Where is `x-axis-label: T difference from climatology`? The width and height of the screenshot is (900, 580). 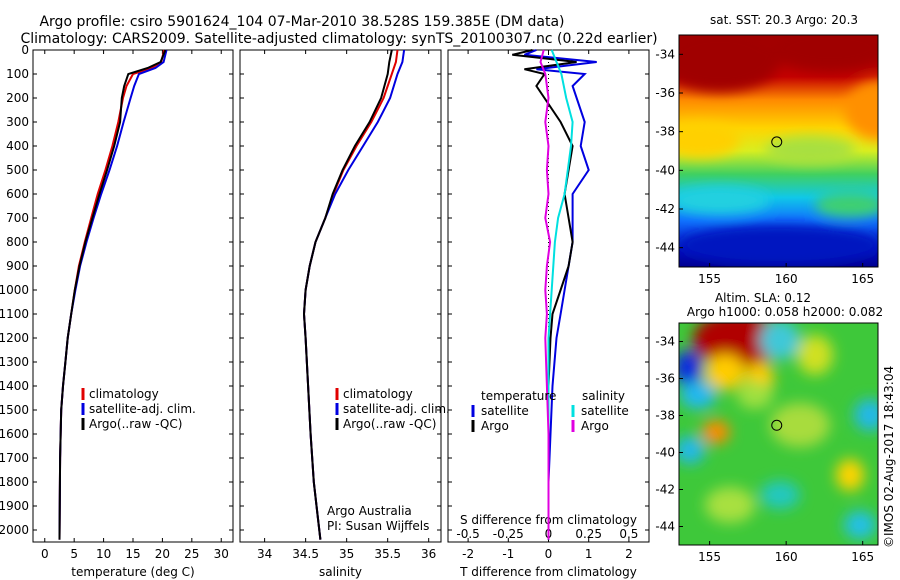 x-axis-label: T difference from climatology is located at coordinates (548, 572).